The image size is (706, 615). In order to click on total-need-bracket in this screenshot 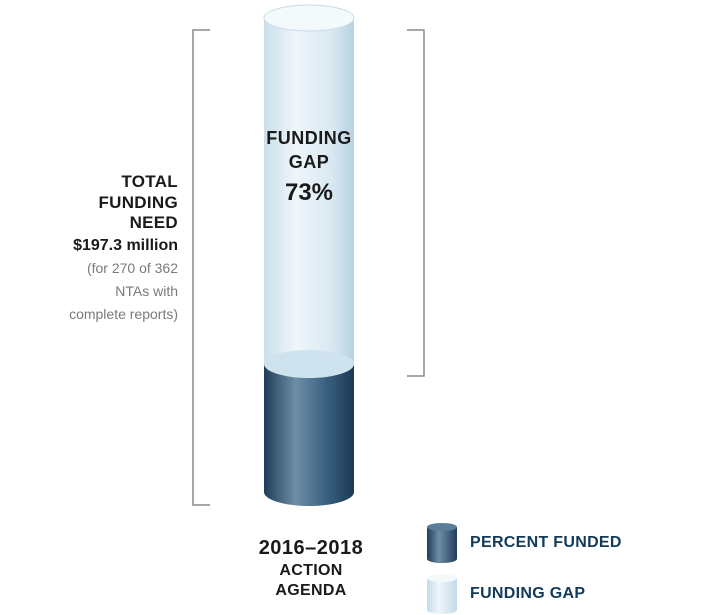, I will do `click(201, 267)`.